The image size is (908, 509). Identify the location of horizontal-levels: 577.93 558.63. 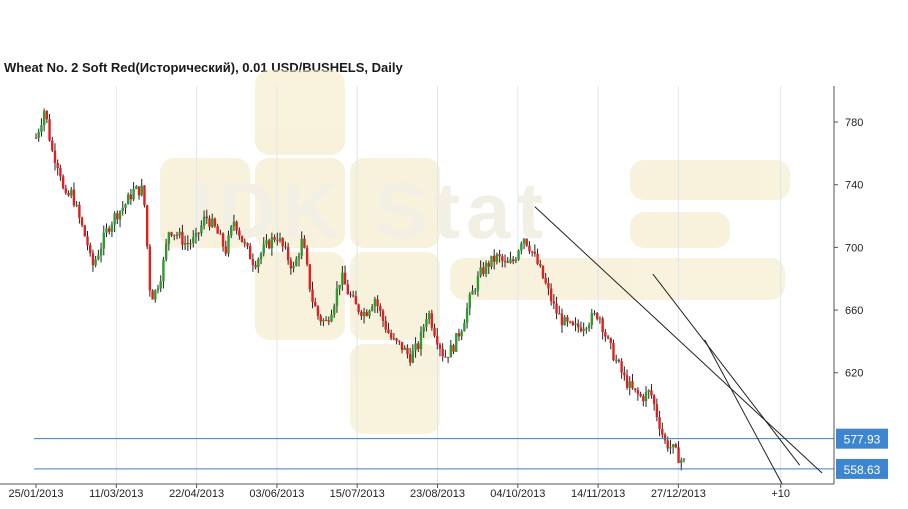
(461, 453).